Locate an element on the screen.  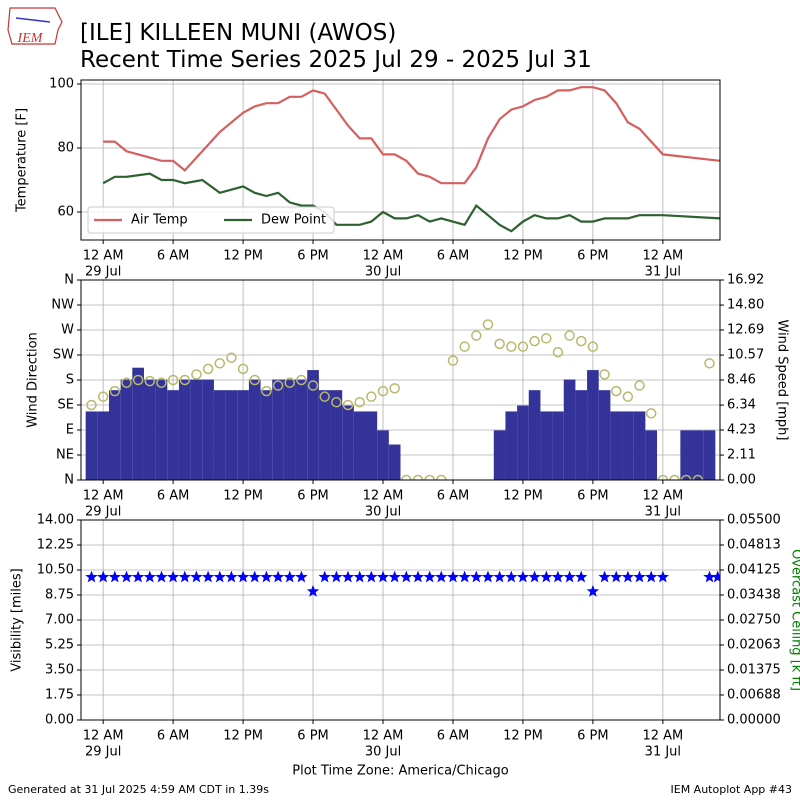
x-axis-label: Plot Time Zone: America/Chicago is located at coordinates (400, 771).